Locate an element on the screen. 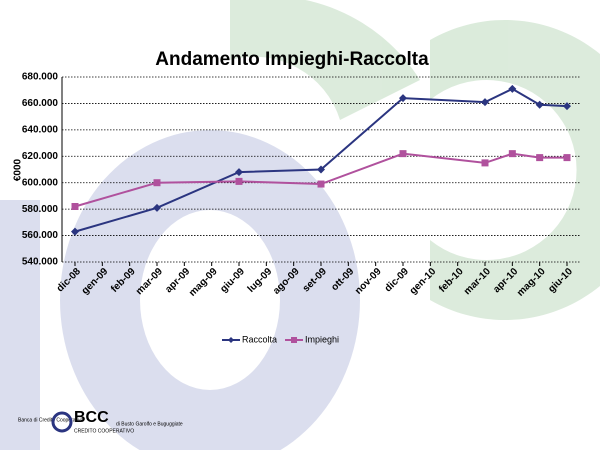  x-tick-label: dic-09 is located at coordinates (397, 280).